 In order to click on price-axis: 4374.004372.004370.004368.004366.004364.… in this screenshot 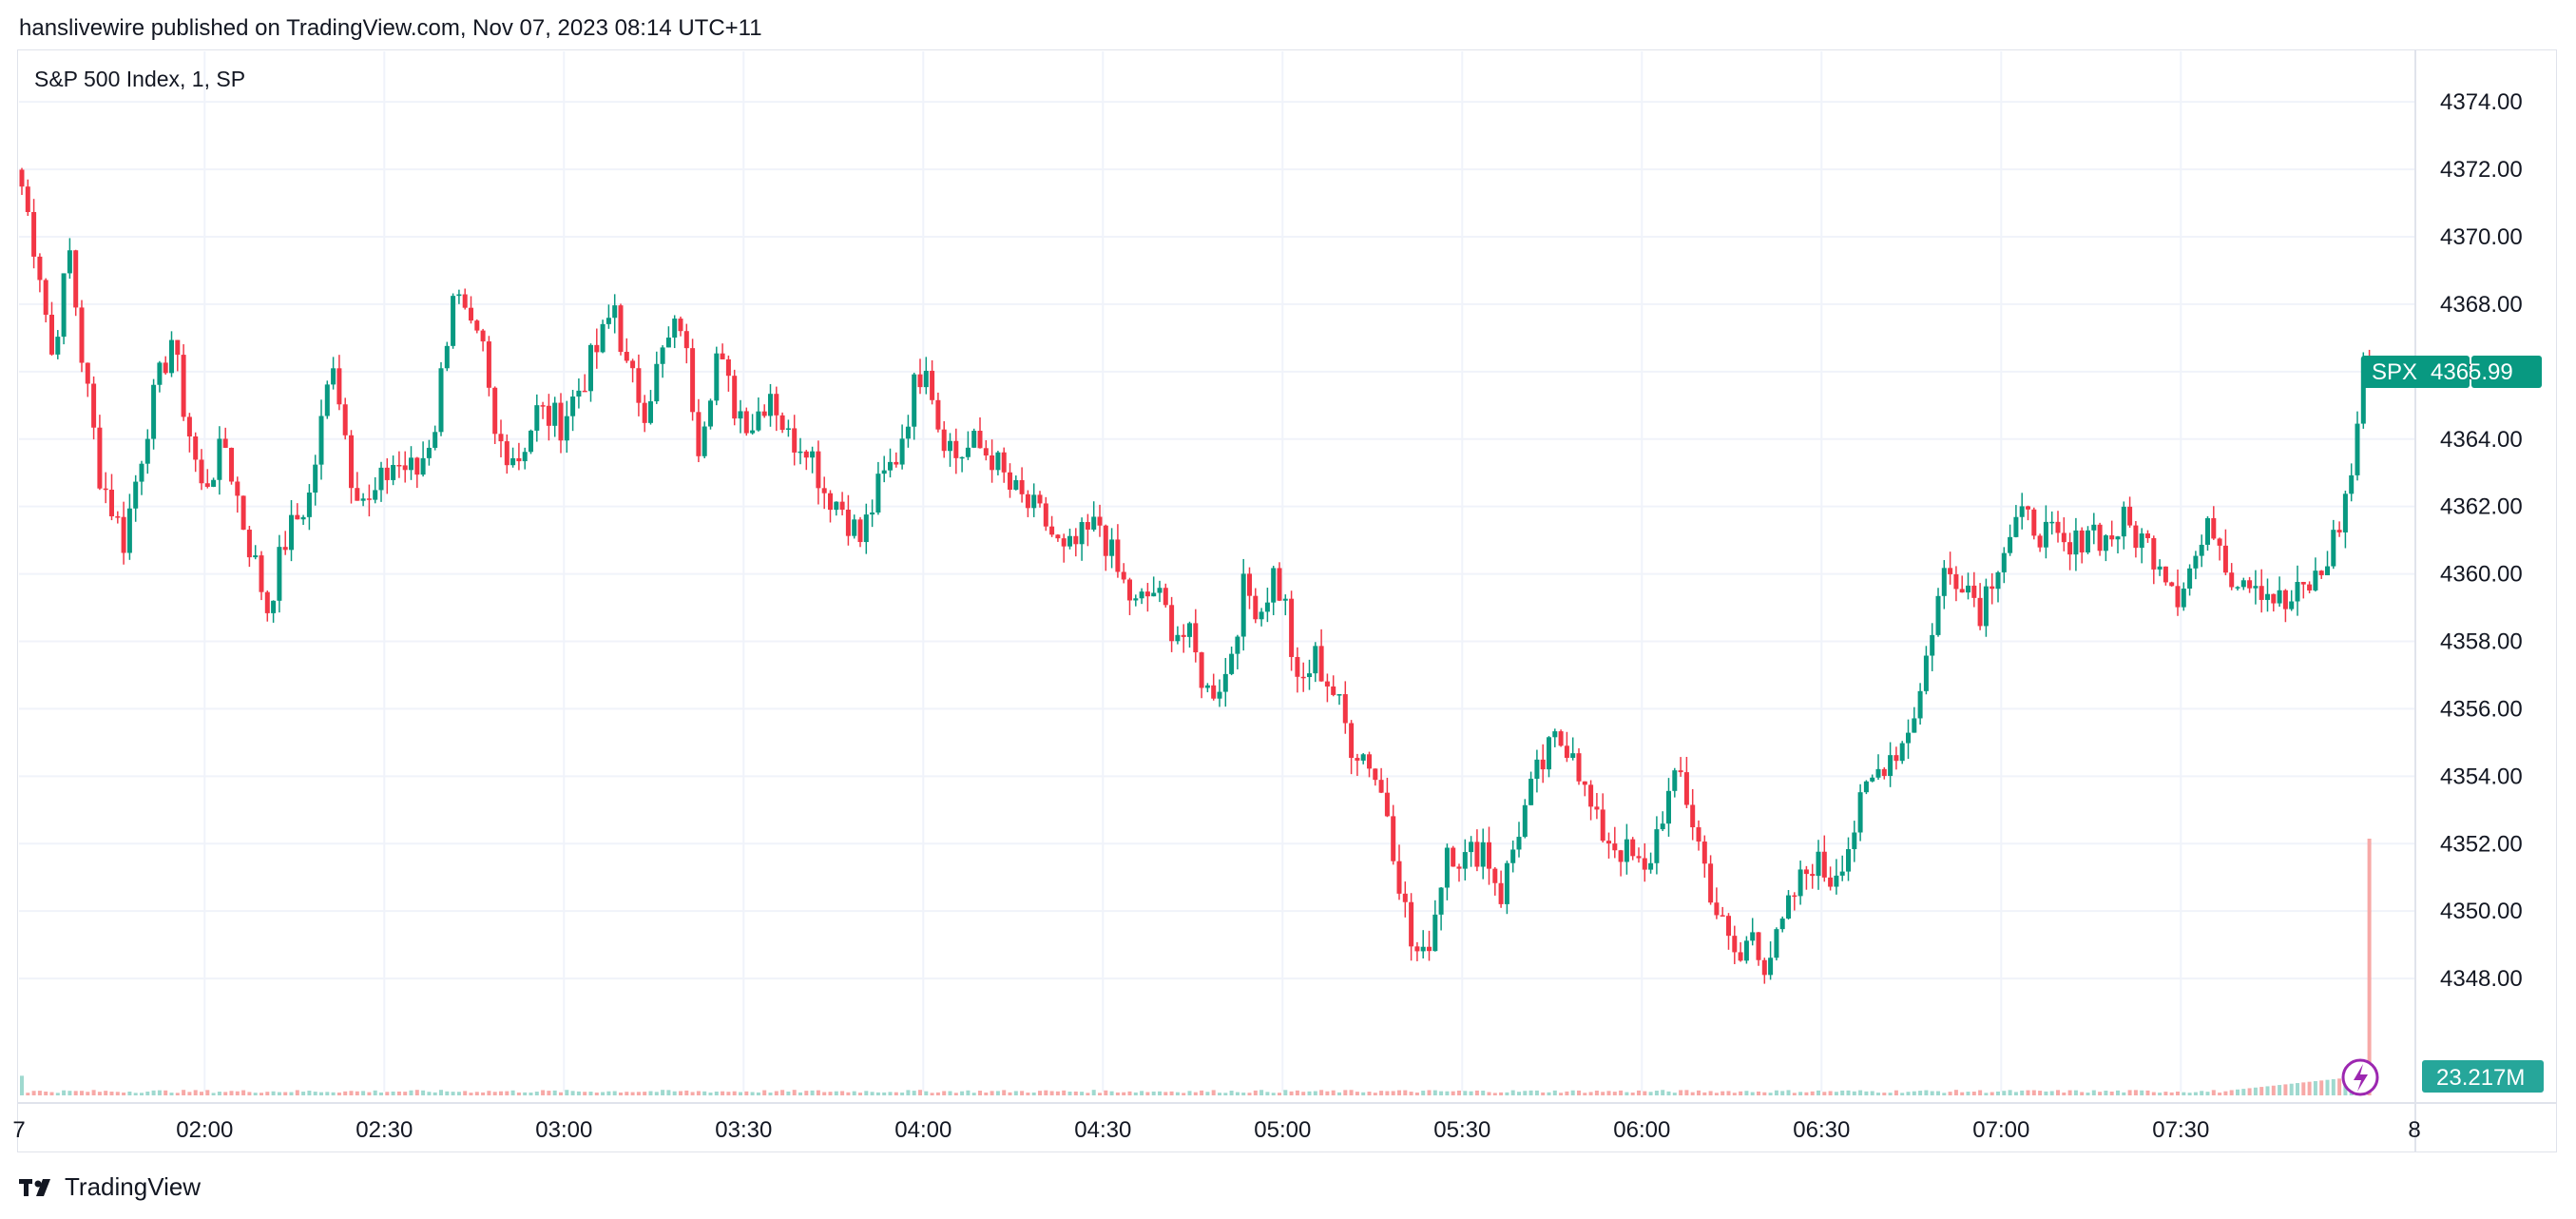, I will do `click(2481, 540)`.